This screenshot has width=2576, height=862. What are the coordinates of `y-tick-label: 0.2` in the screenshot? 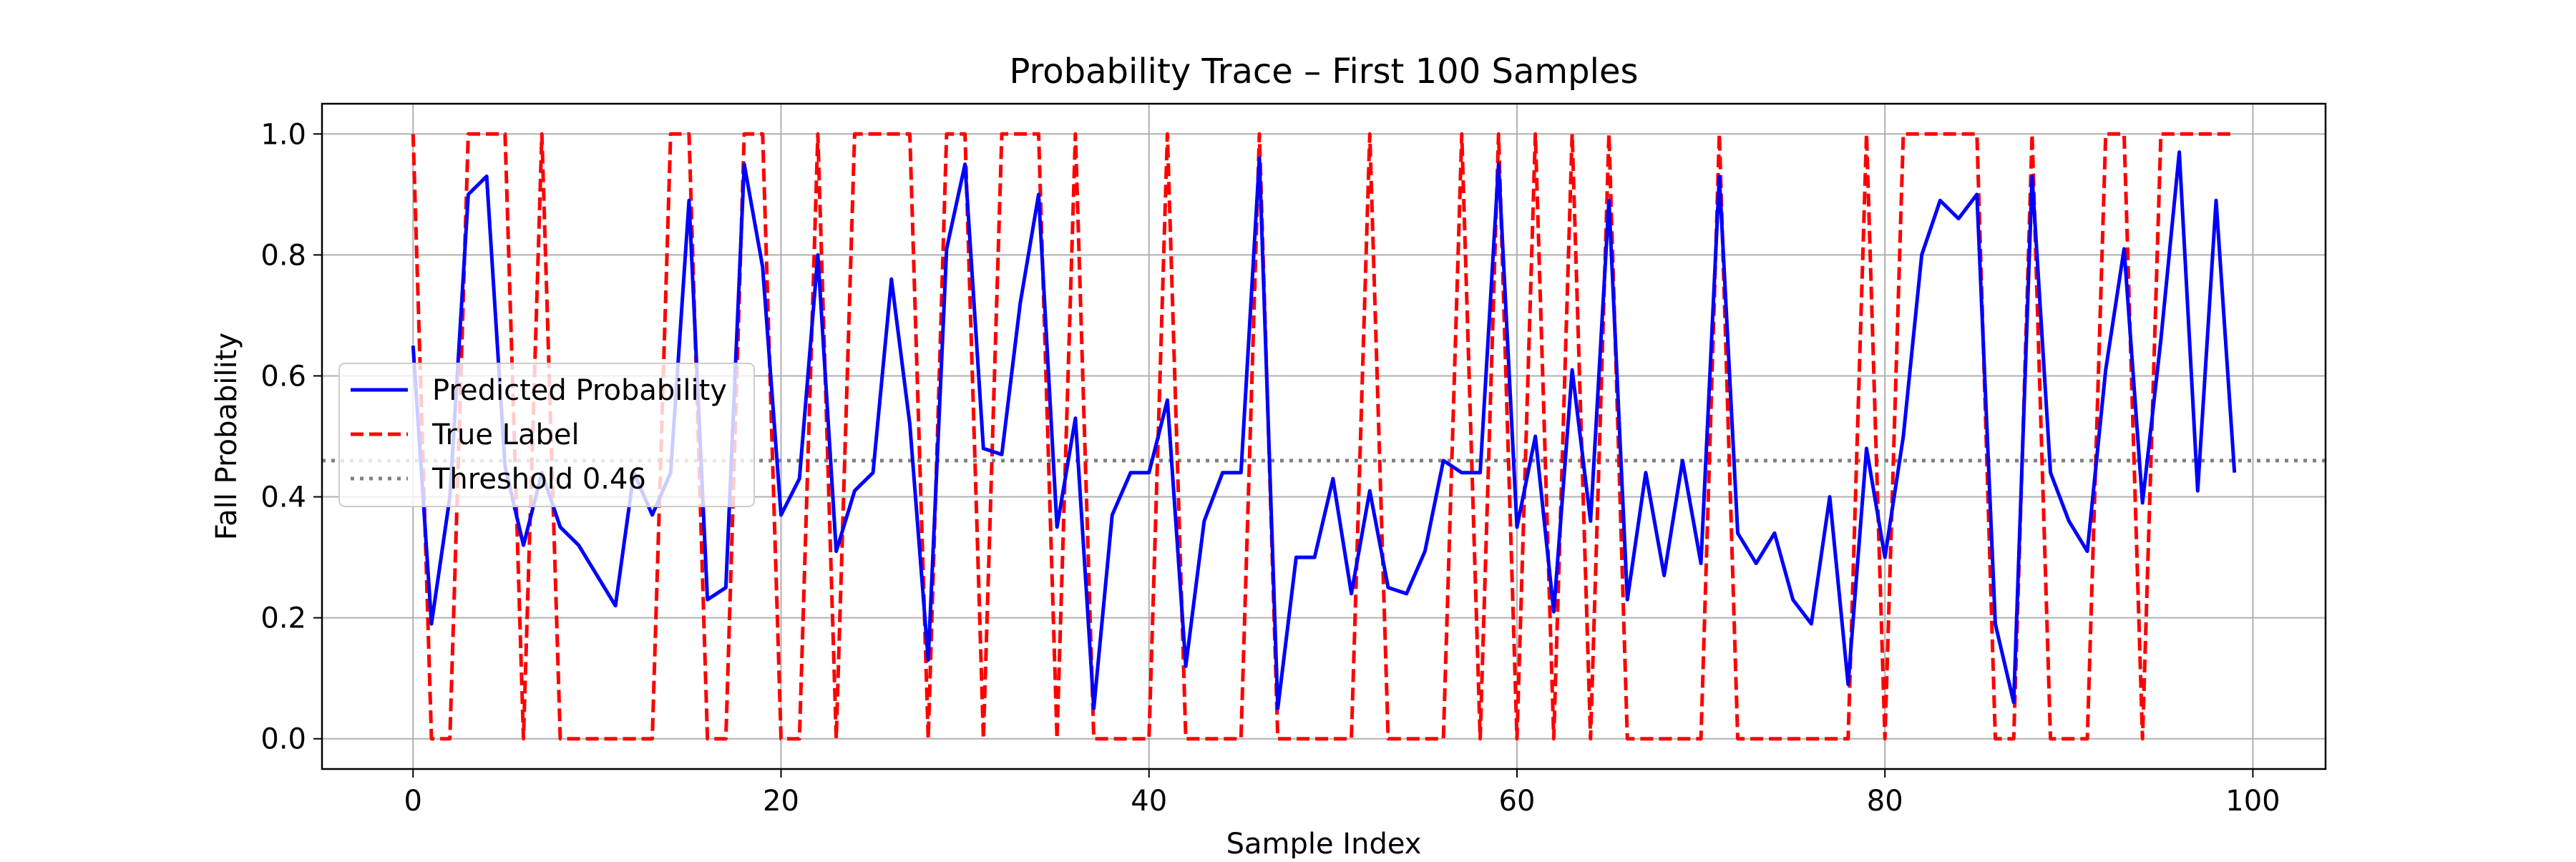 It's located at (283, 618).